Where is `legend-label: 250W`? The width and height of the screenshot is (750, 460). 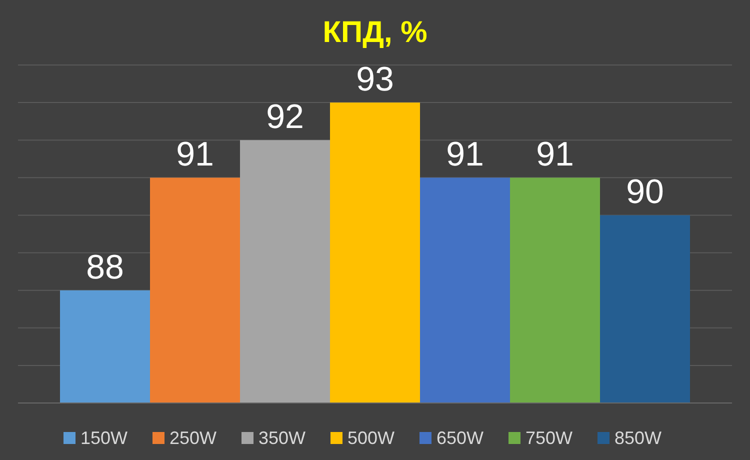
legend-label: 250W is located at coordinates (193, 438).